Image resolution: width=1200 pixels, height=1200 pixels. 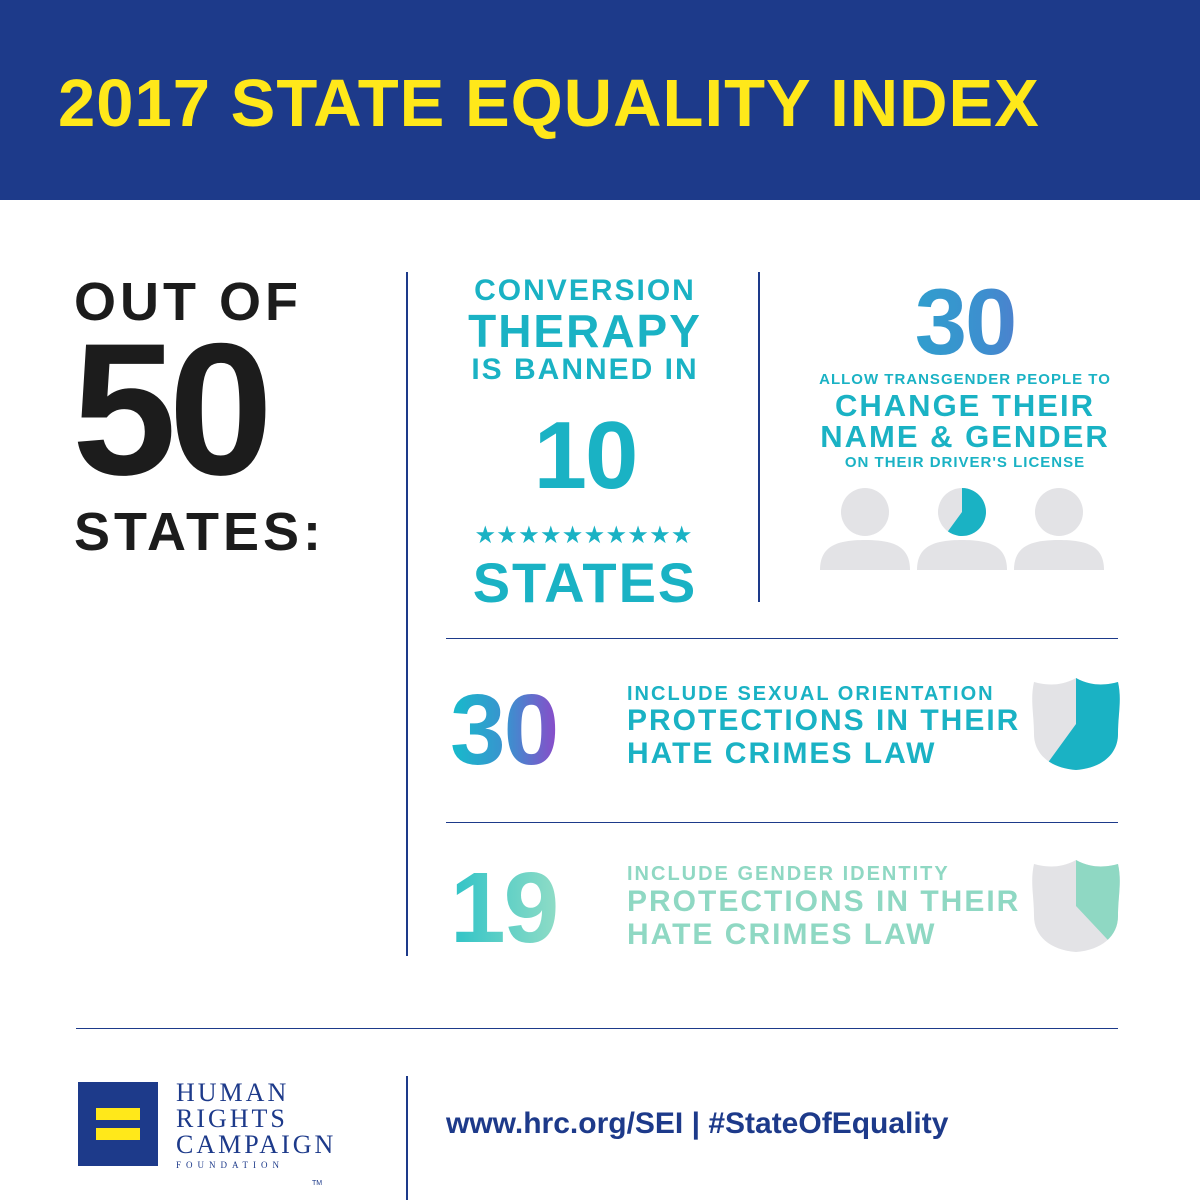 I want to click on sexual-orientation-number: 30, so click(x=504, y=730).